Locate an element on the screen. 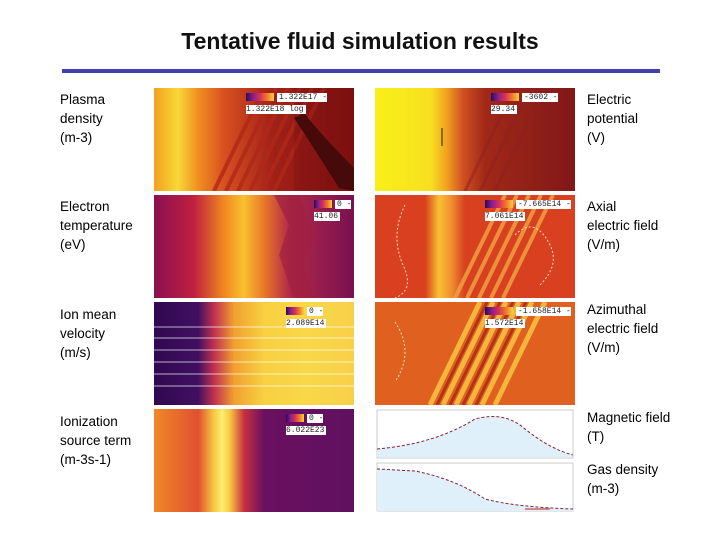 The image size is (720, 540). ionization-source-colorbar: 0 - 6.022E23 is located at coordinates (306, 424).